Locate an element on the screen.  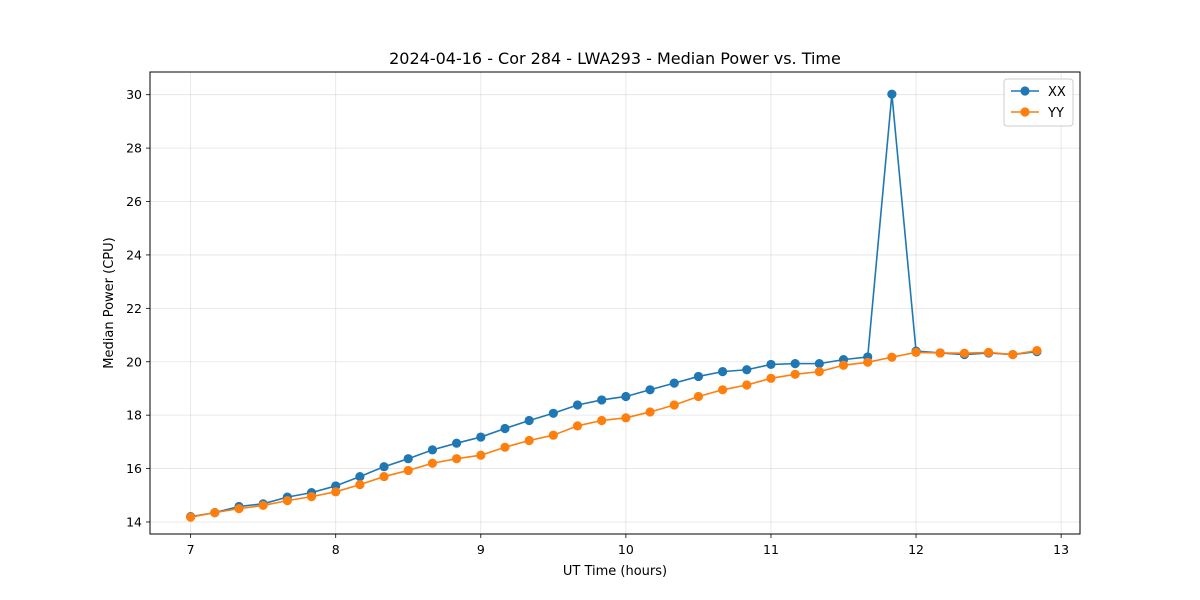
y-tick-label: 18 is located at coordinates (134, 415).